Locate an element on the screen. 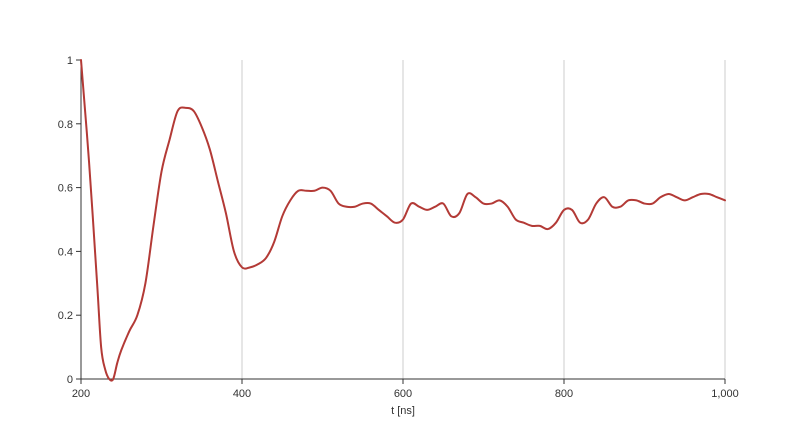  y-tick-label-2: 0.4 is located at coordinates (65, 252).